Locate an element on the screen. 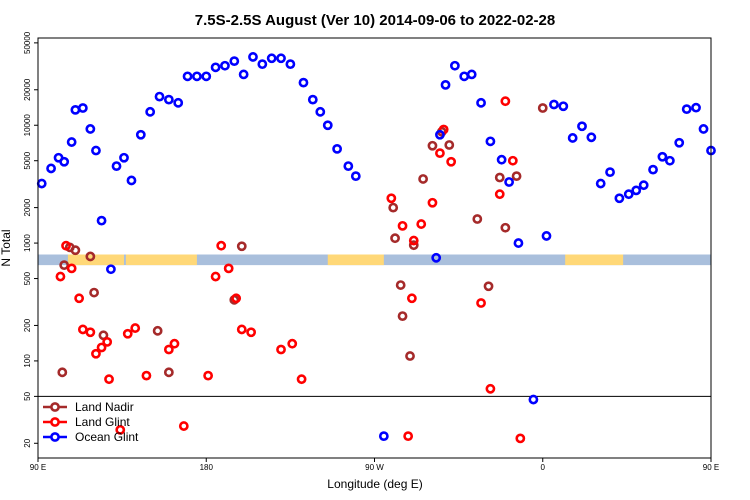 This screenshot has height=500, width=750. x-tick-label: 180 is located at coordinates (207, 467).